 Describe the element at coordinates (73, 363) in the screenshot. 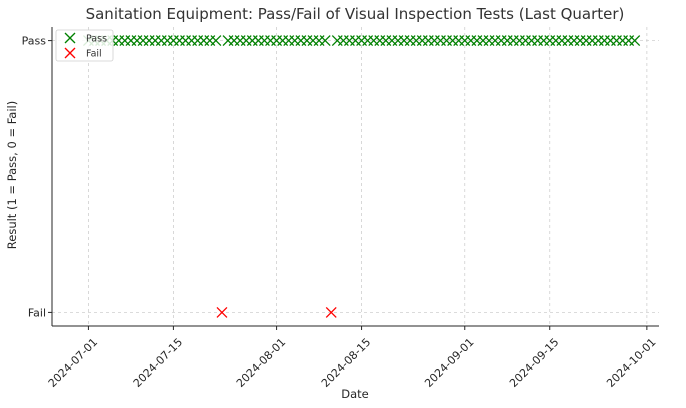

I see `x-tick-label: 2024-07-01` at that location.